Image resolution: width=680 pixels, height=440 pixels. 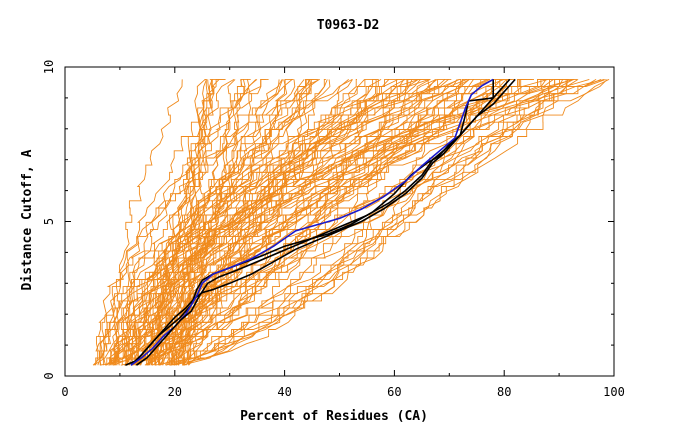 I want to click on y-axis-label: Distance Cutoff, A, so click(x=27, y=219).